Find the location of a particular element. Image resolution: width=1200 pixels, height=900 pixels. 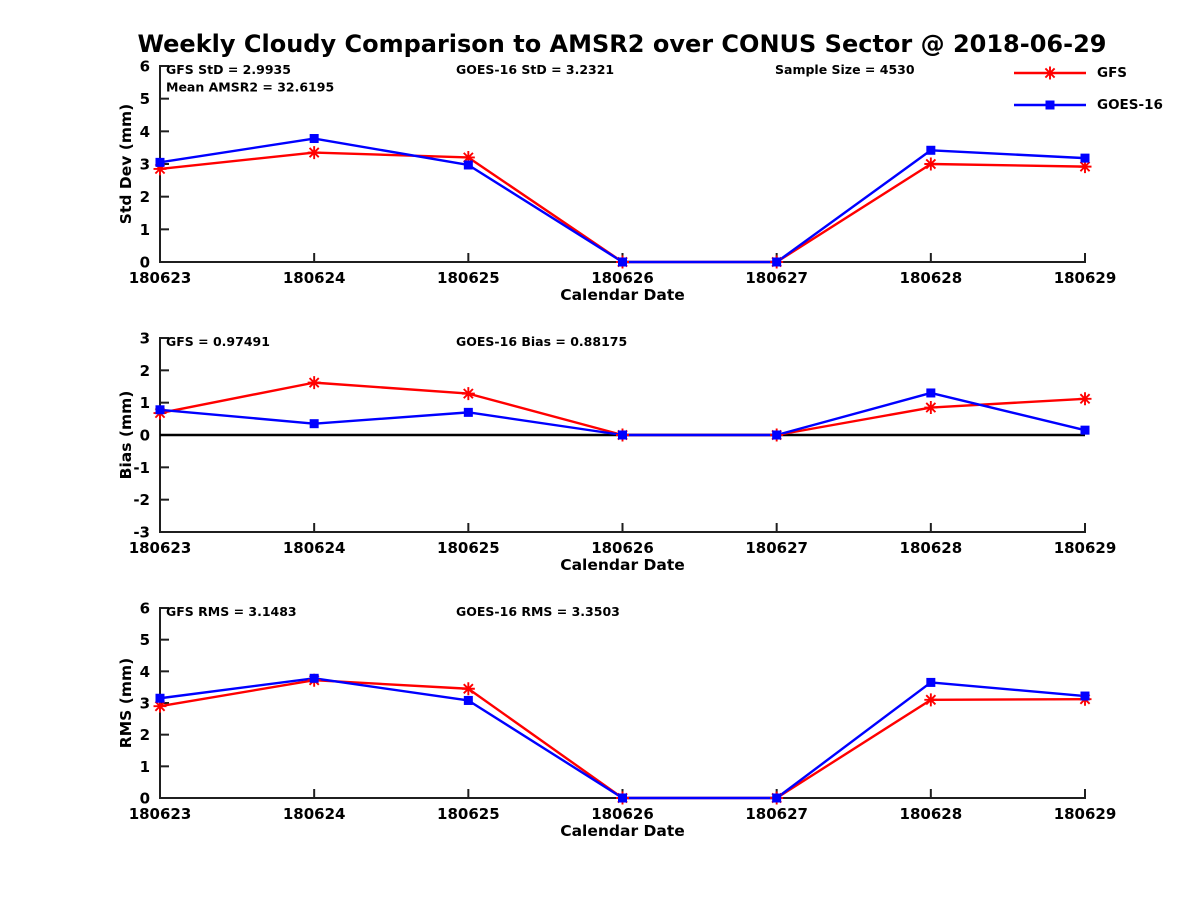

series-markers-gfs is located at coordinates (622, 739).